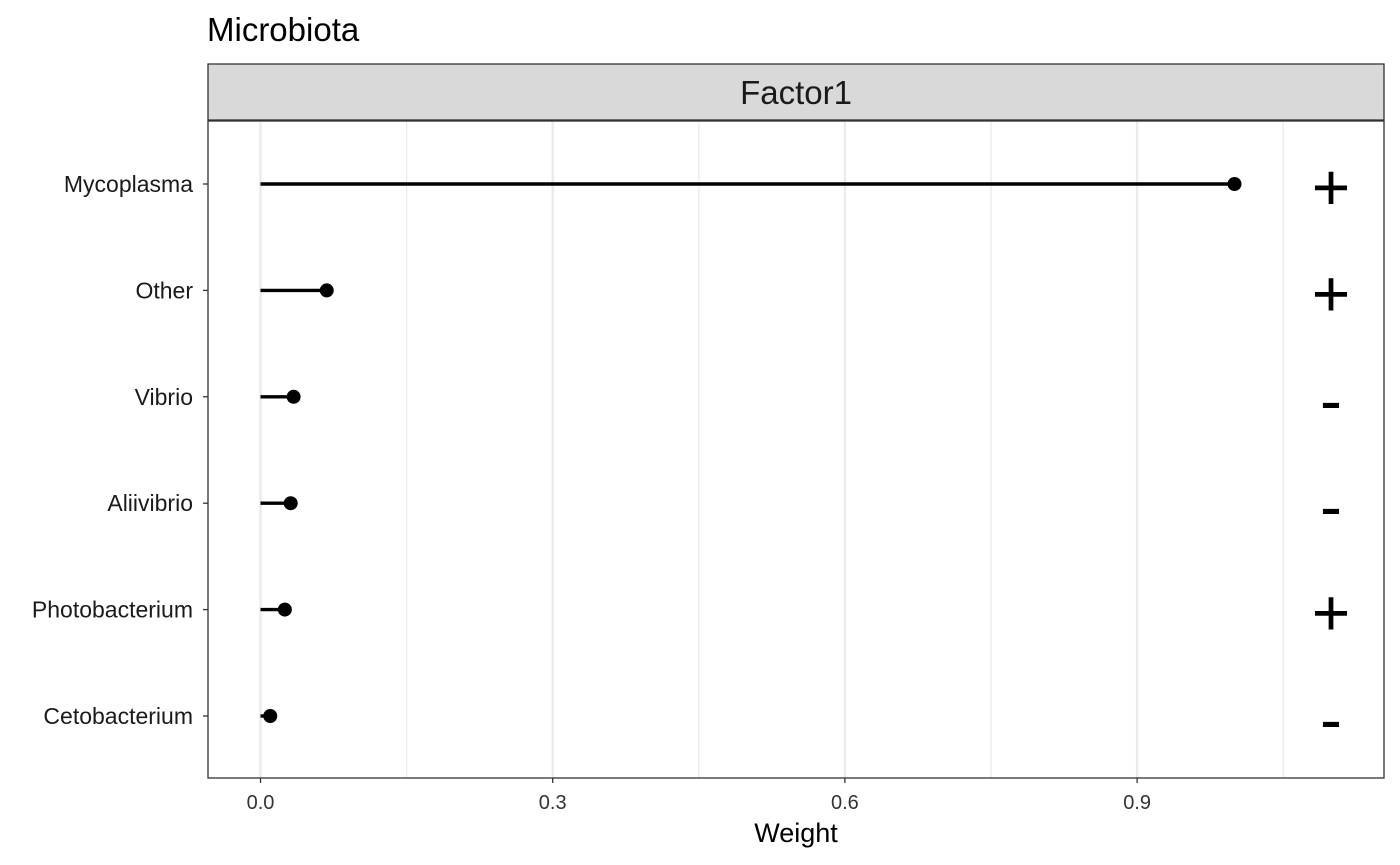  I want to click on y-tick-label: Other, so click(164, 290).